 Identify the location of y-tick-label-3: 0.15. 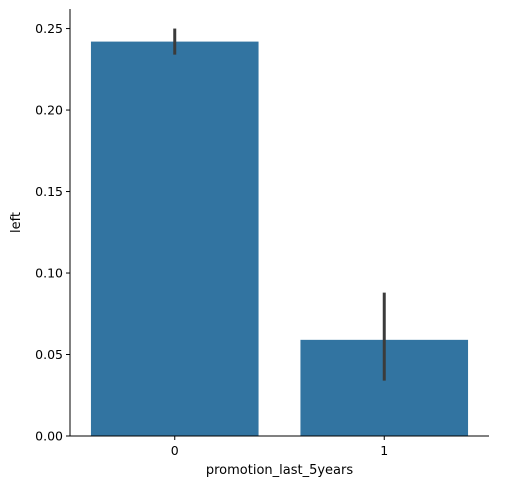
(49, 191).